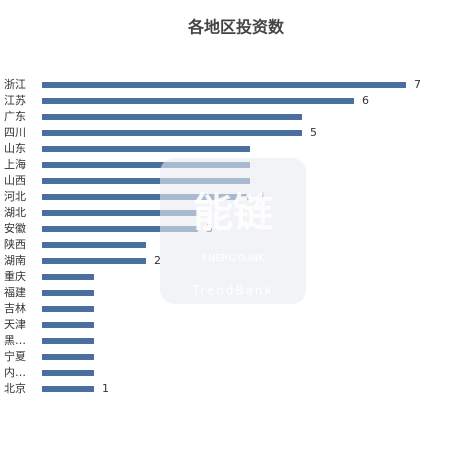 The width and height of the screenshot is (473, 449). I want to click on y-tick-label: 湖北, so click(15, 212).